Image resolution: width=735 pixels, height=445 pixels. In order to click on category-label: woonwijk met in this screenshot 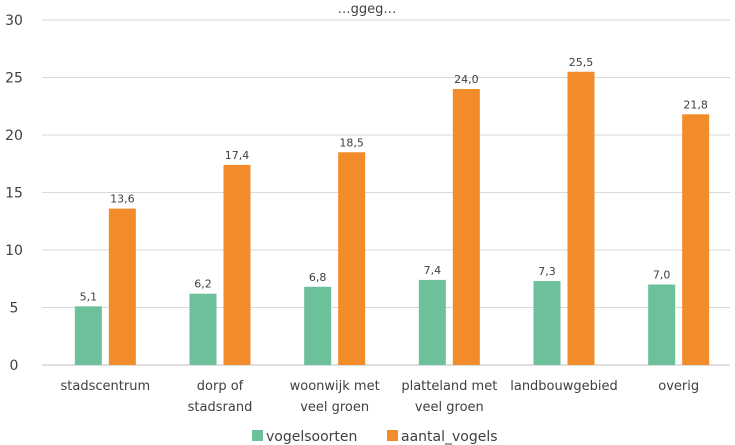, I will do `click(335, 386)`.